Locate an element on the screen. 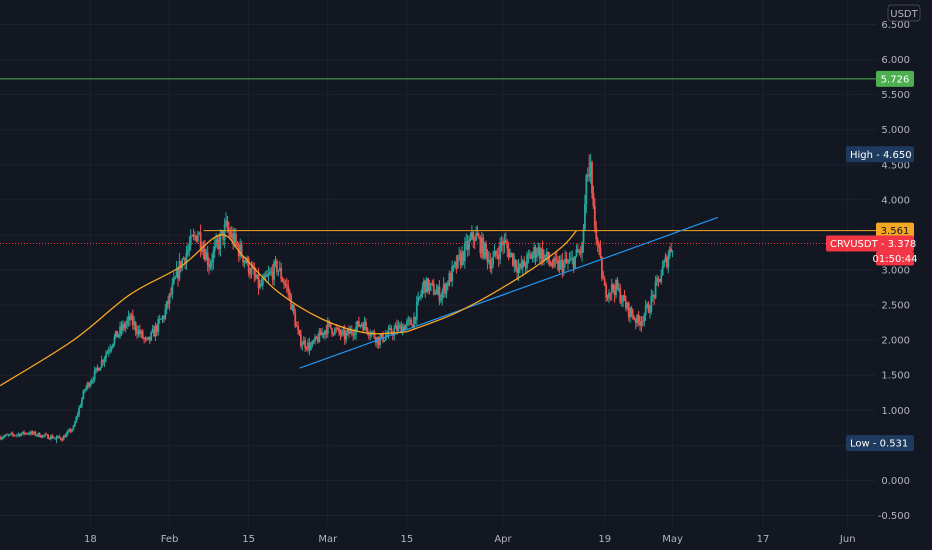  current-price-tag is located at coordinates (870, 243).